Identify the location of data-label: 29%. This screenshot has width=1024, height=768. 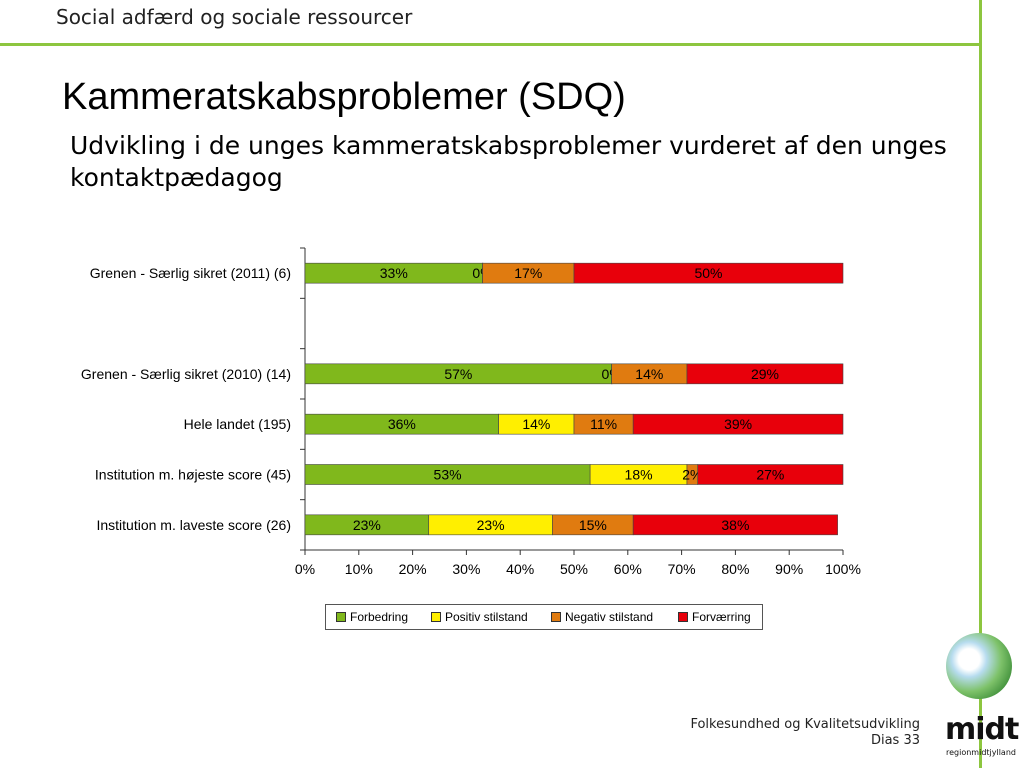
(765, 374).